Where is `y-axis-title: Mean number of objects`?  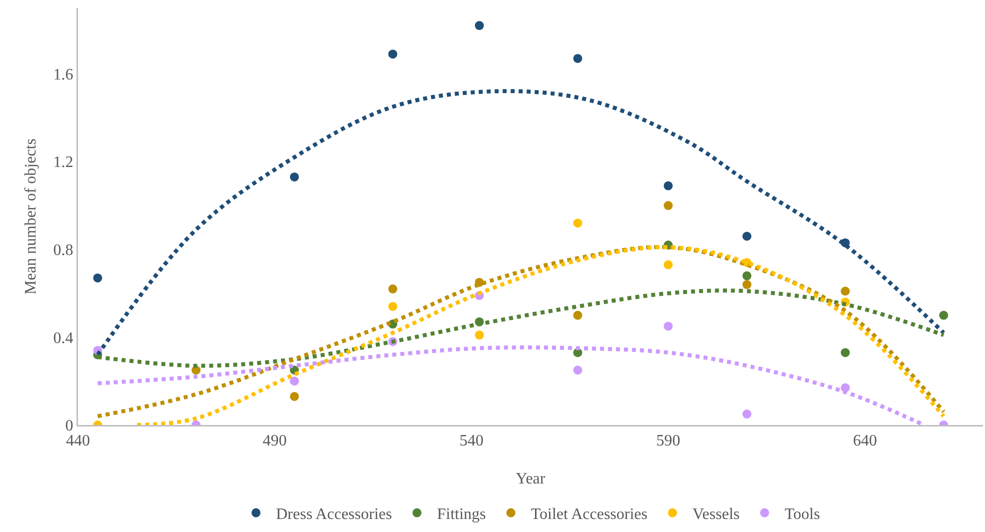 y-axis-title: Mean number of objects is located at coordinates (31, 216).